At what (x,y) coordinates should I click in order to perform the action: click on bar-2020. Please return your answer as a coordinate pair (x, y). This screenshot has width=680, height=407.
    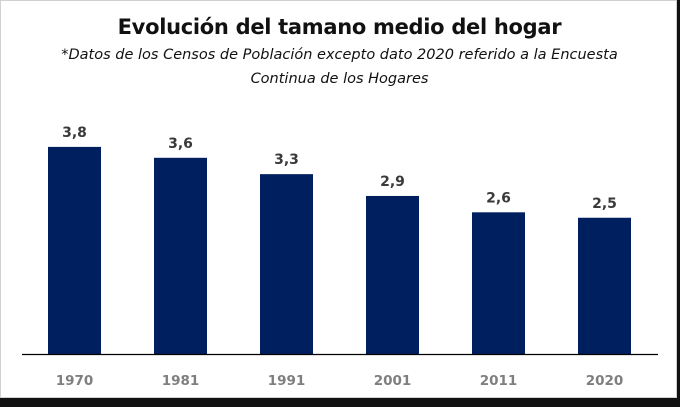
    Looking at the image, I should click on (604, 285).